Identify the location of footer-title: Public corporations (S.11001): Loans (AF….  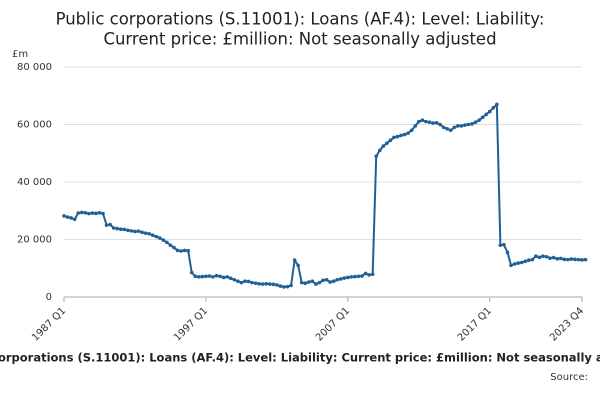
(300, 358).